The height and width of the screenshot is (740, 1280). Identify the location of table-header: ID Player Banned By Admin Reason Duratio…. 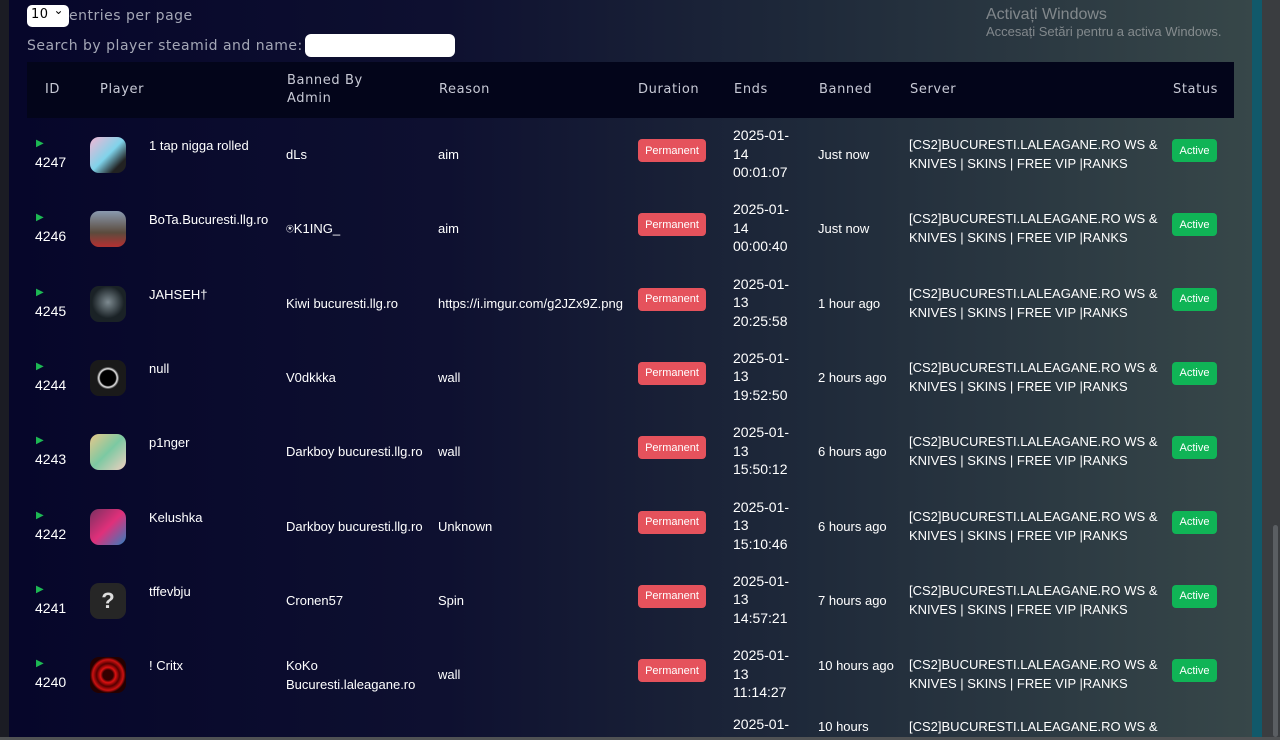
(630, 90).